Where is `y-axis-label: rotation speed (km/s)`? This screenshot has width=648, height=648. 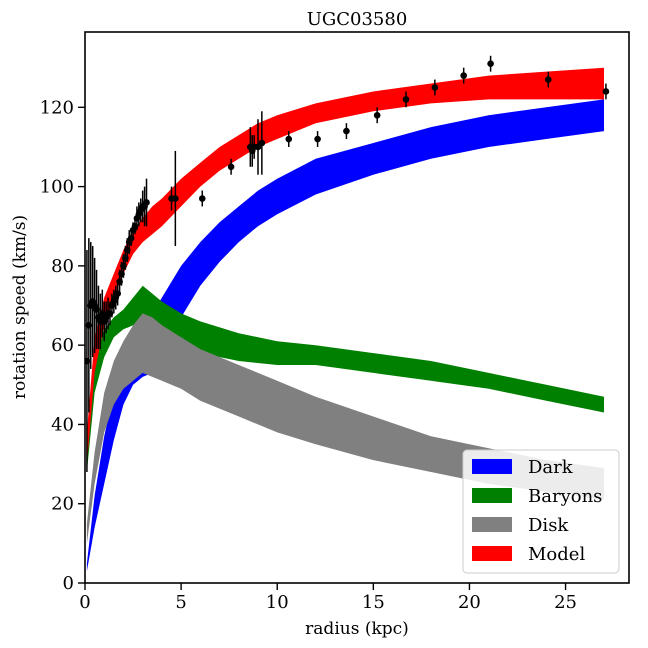
y-axis-label: rotation speed (km/s) is located at coordinates (20, 307).